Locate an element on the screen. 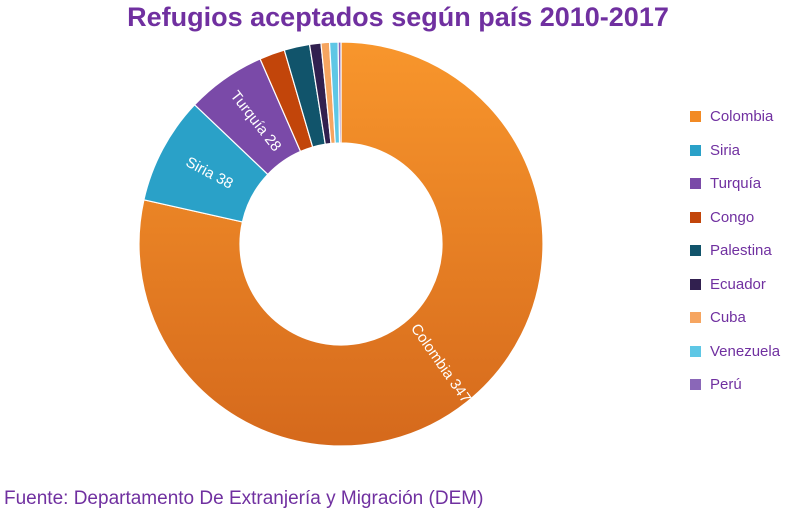 The width and height of the screenshot is (796, 517). legend-item-palestina: Palestina is located at coordinates (735, 251).